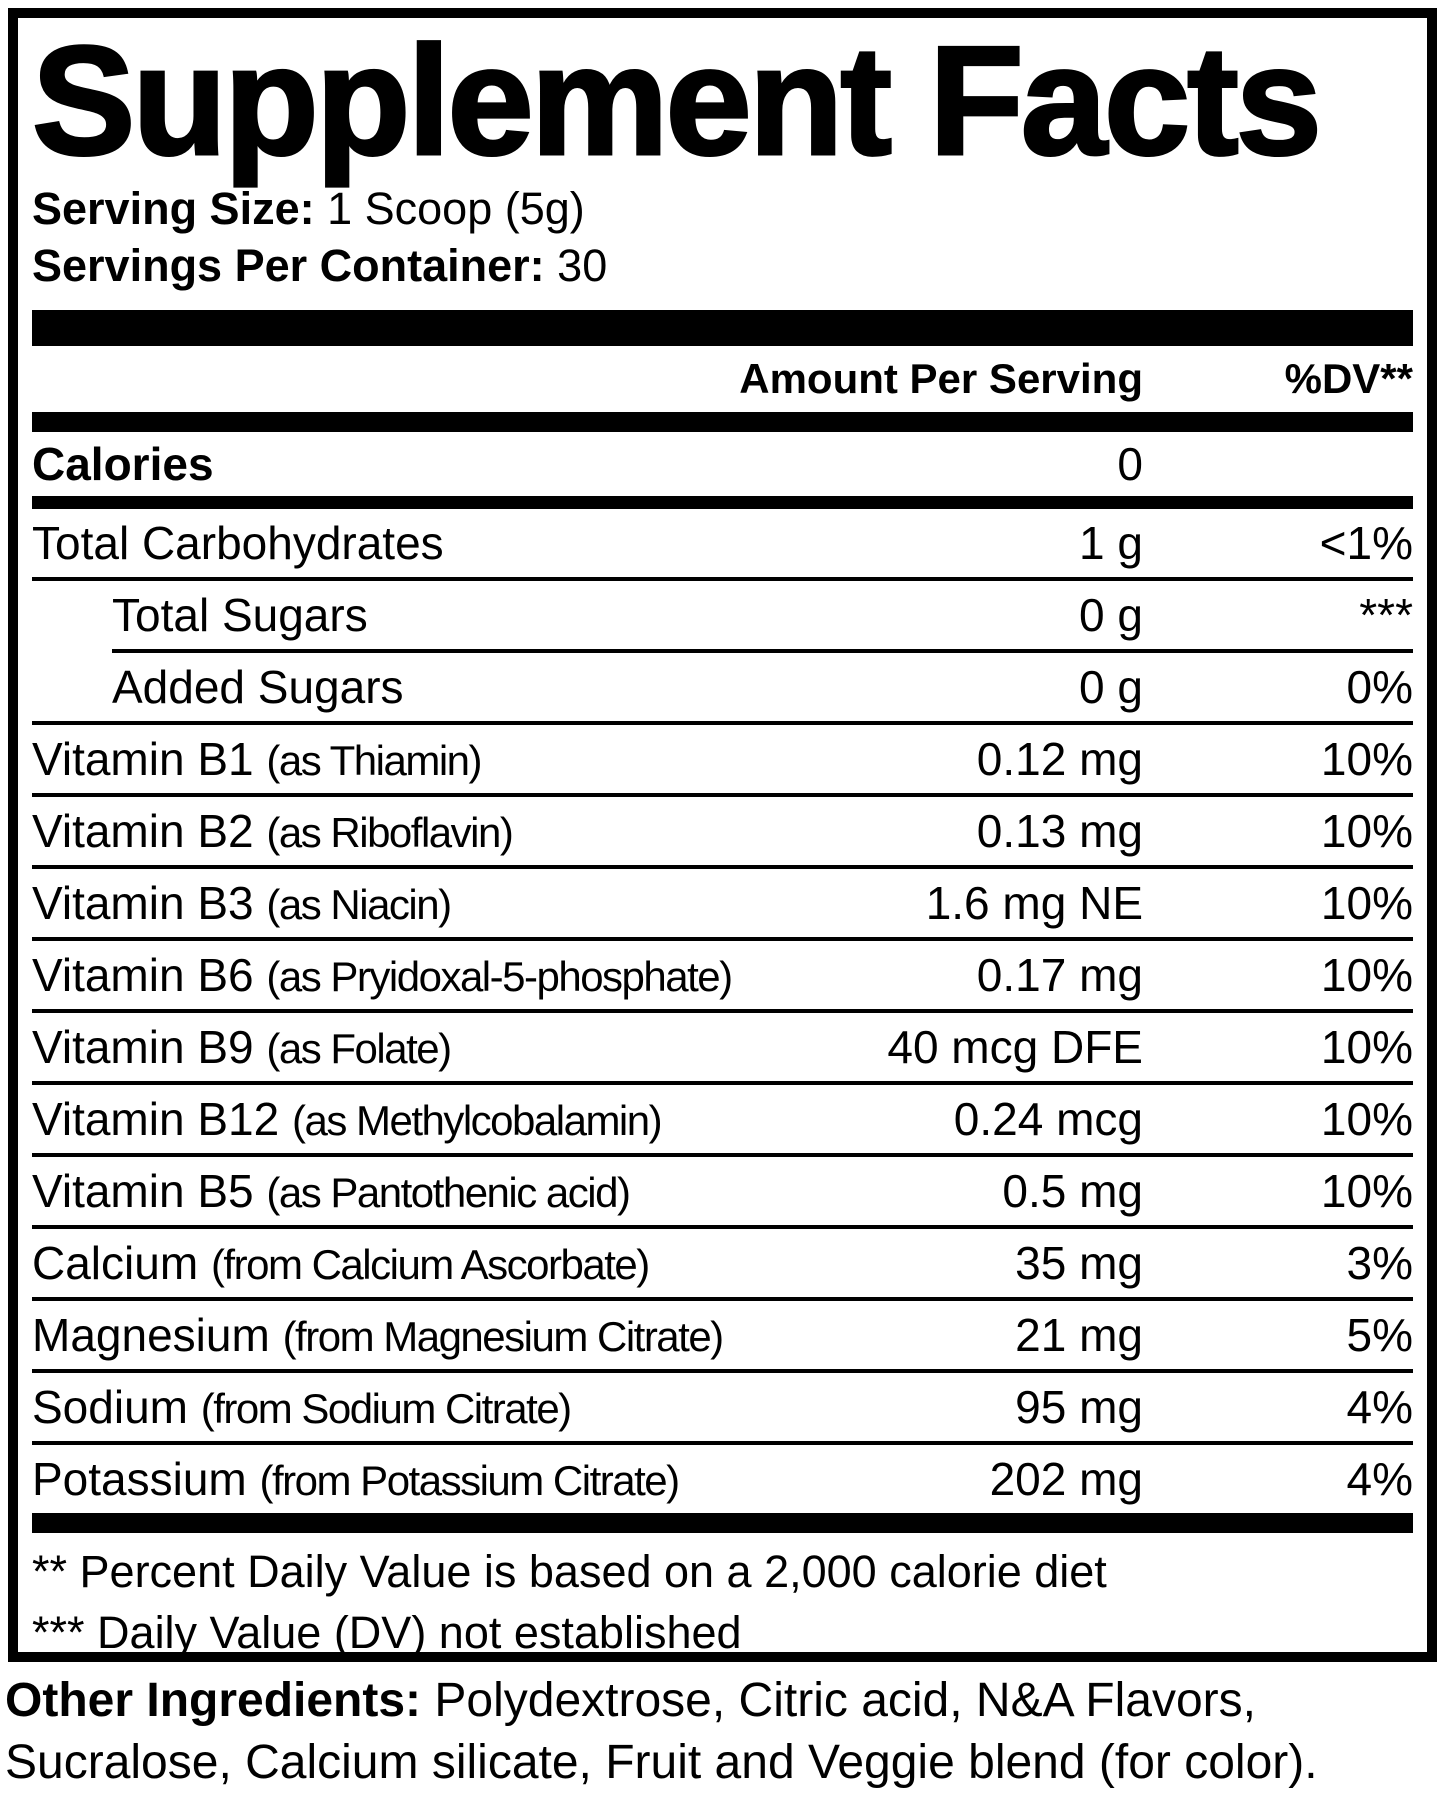 The width and height of the screenshot is (1445, 1797). I want to click on calories-row: Calories 0, so click(722, 464).